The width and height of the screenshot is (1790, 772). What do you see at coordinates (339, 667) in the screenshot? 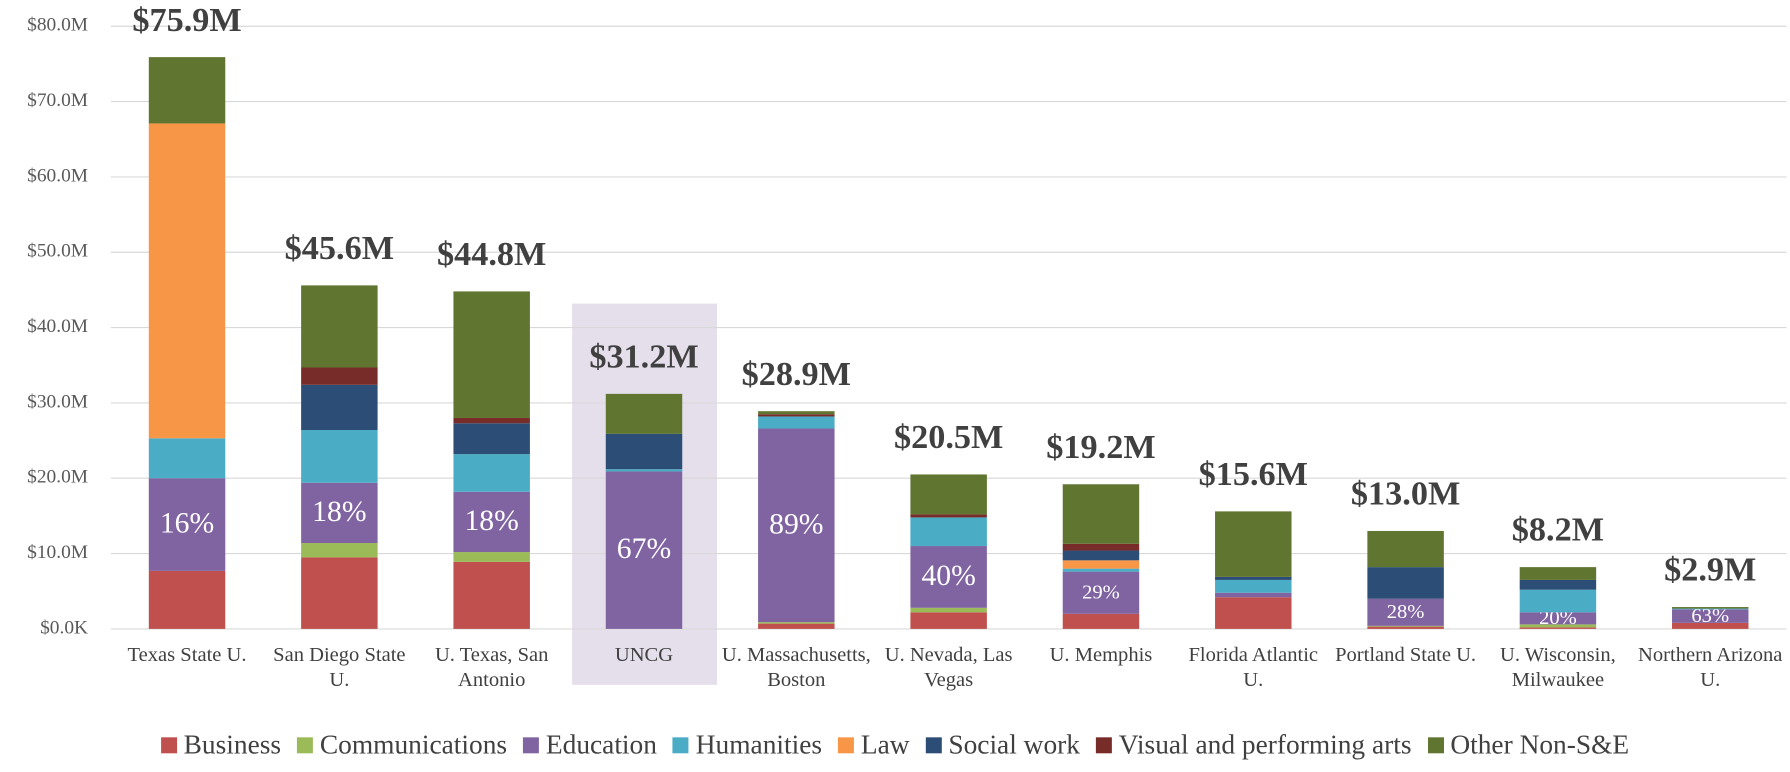
I see `x-label-box: San Diego State U.` at bounding box center [339, 667].